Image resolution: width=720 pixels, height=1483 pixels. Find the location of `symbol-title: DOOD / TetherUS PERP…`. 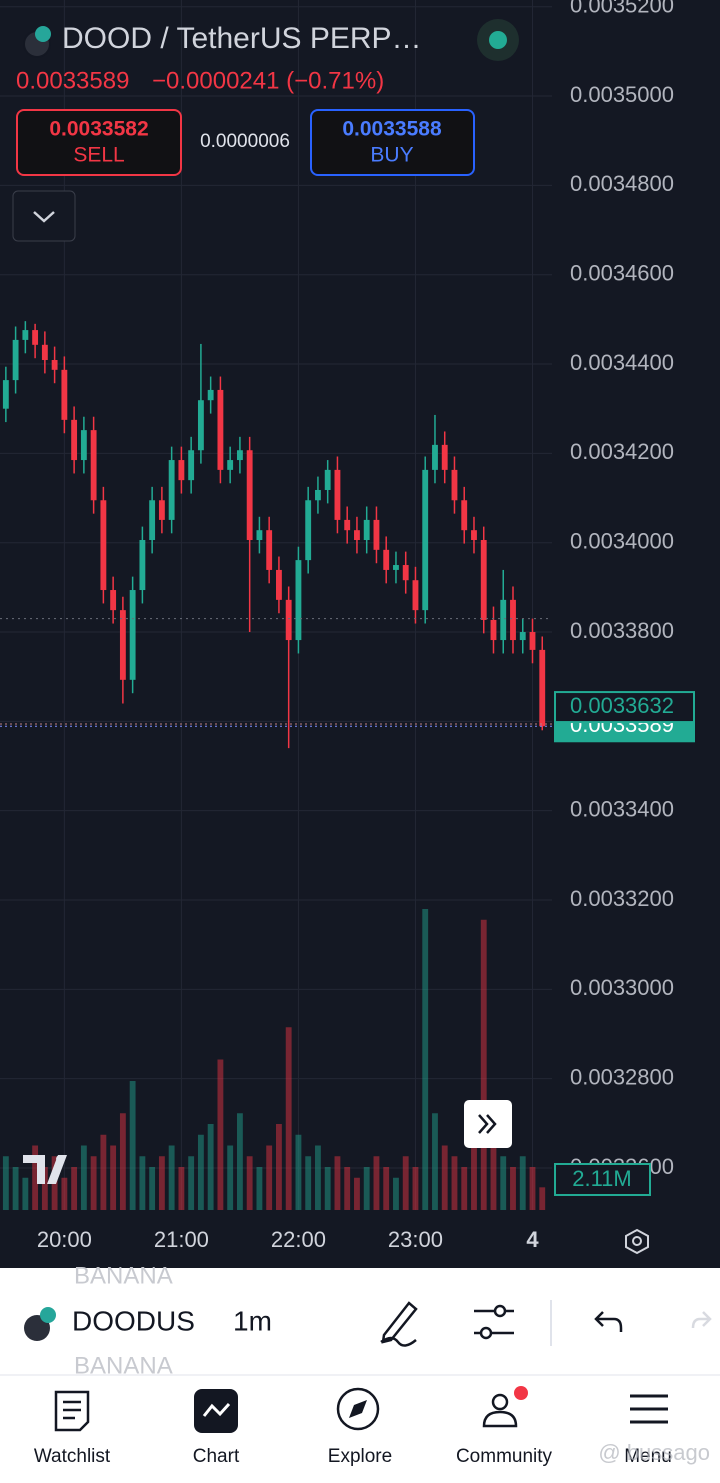

symbol-title: DOOD / TetherUS PERP… is located at coordinates (242, 38).